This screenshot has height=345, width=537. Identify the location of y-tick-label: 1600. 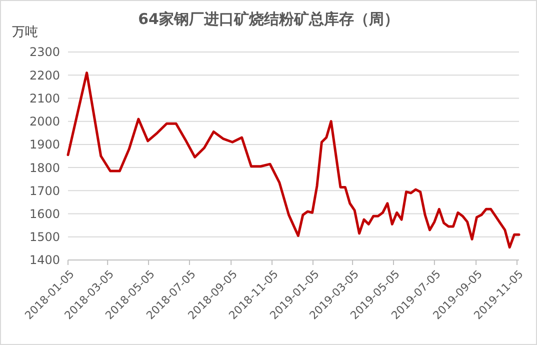
(44, 213).